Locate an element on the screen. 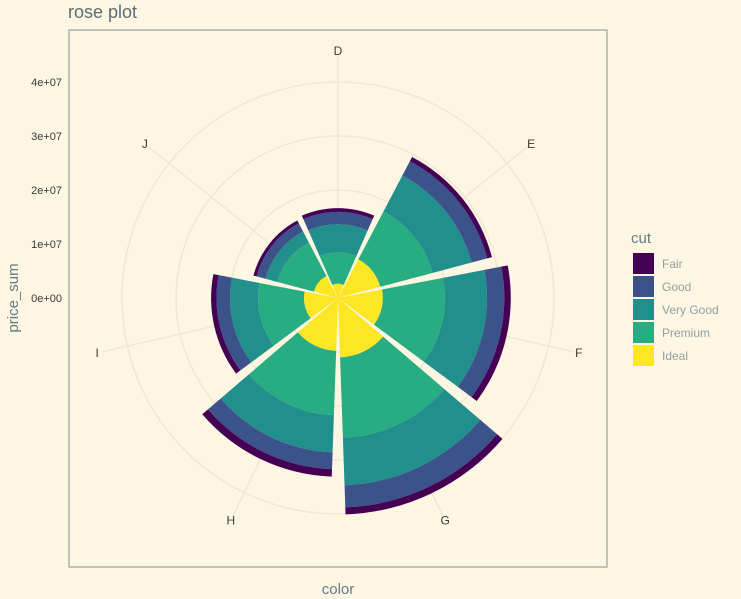 The width and height of the screenshot is (741, 599). legend-swatch-ideal is located at coordinates (643, 355).